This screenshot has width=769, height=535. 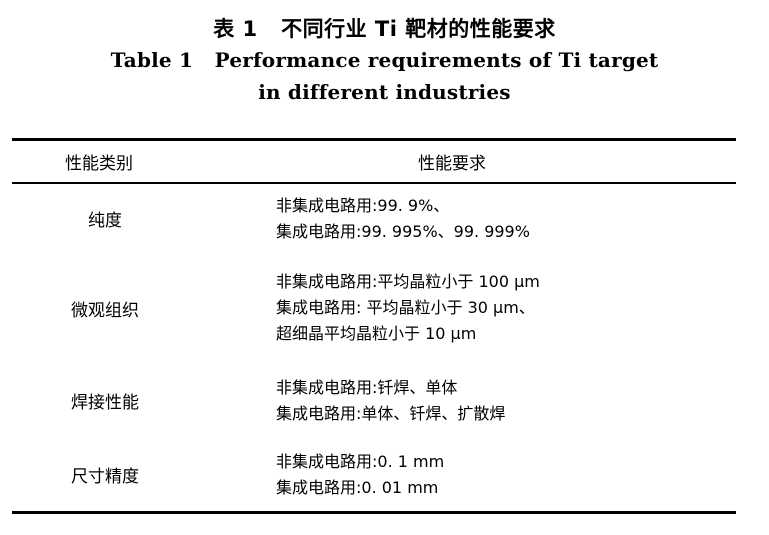 I want to click on caption-english-line-2: in different industries, so click(x=384, y=92).